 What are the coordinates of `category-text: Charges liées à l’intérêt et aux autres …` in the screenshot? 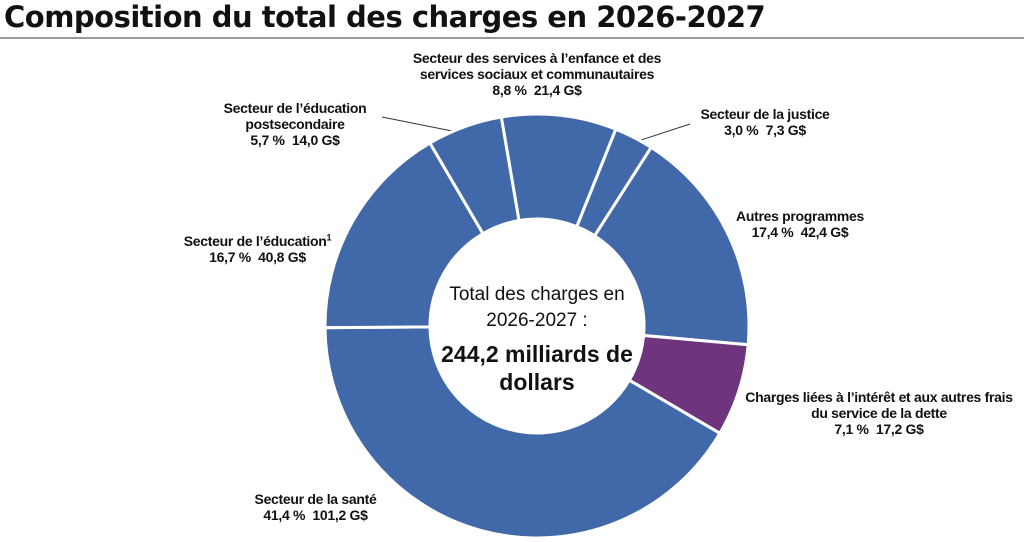 It's located at (879, 405).